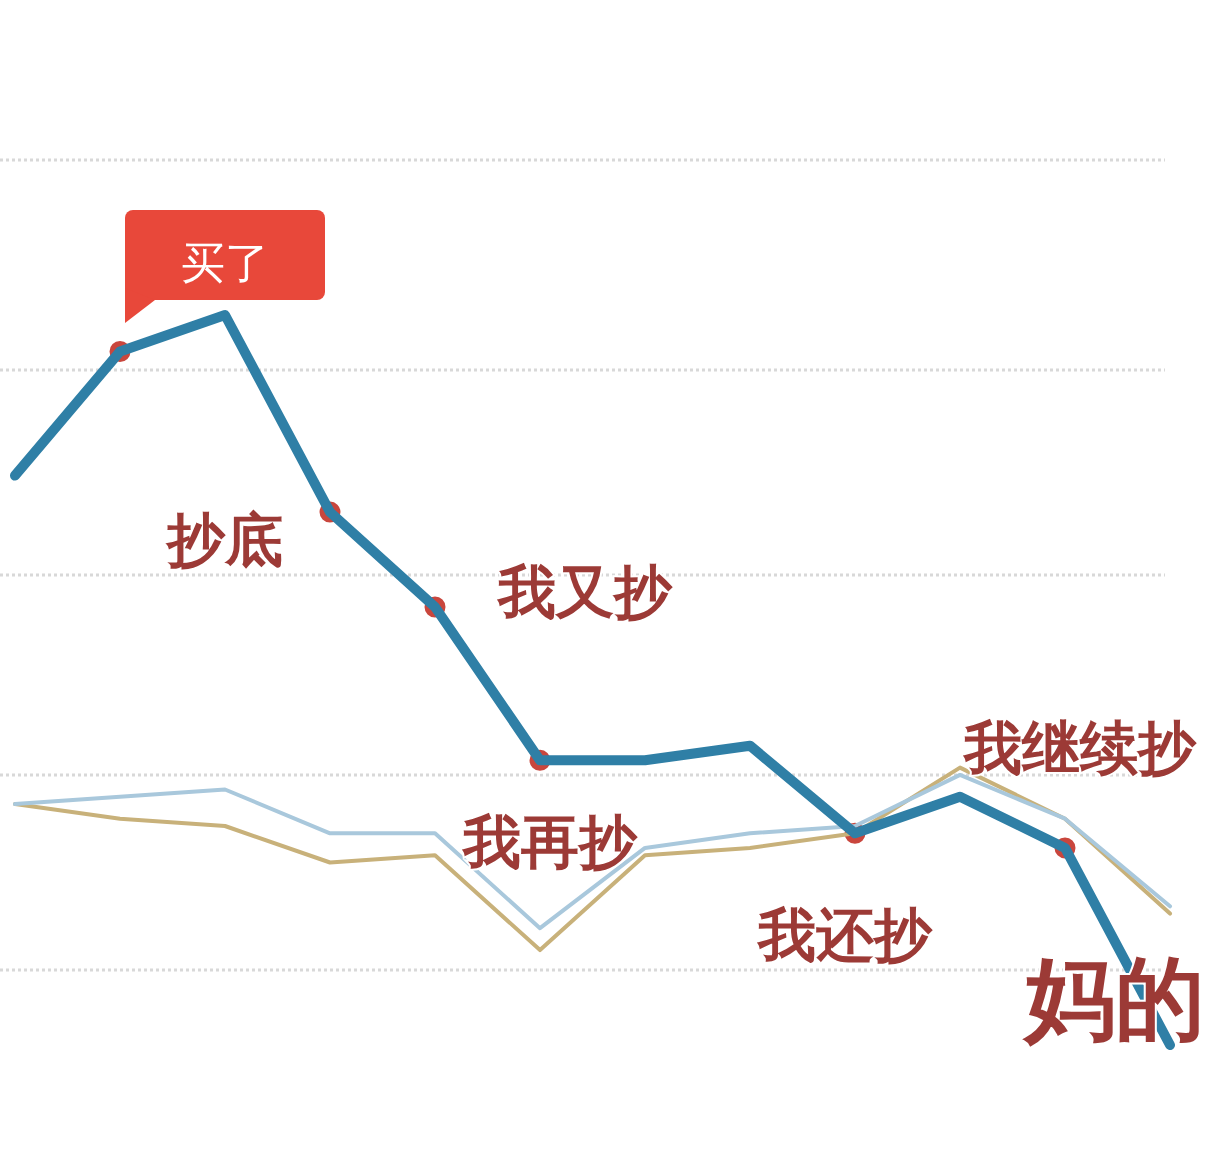 The image size is (1228, 1154). What do you see at coordinates (1079, 748) in the screenshot?
I see `annotation: 我继续抄` at bounding box center [1079, 748].